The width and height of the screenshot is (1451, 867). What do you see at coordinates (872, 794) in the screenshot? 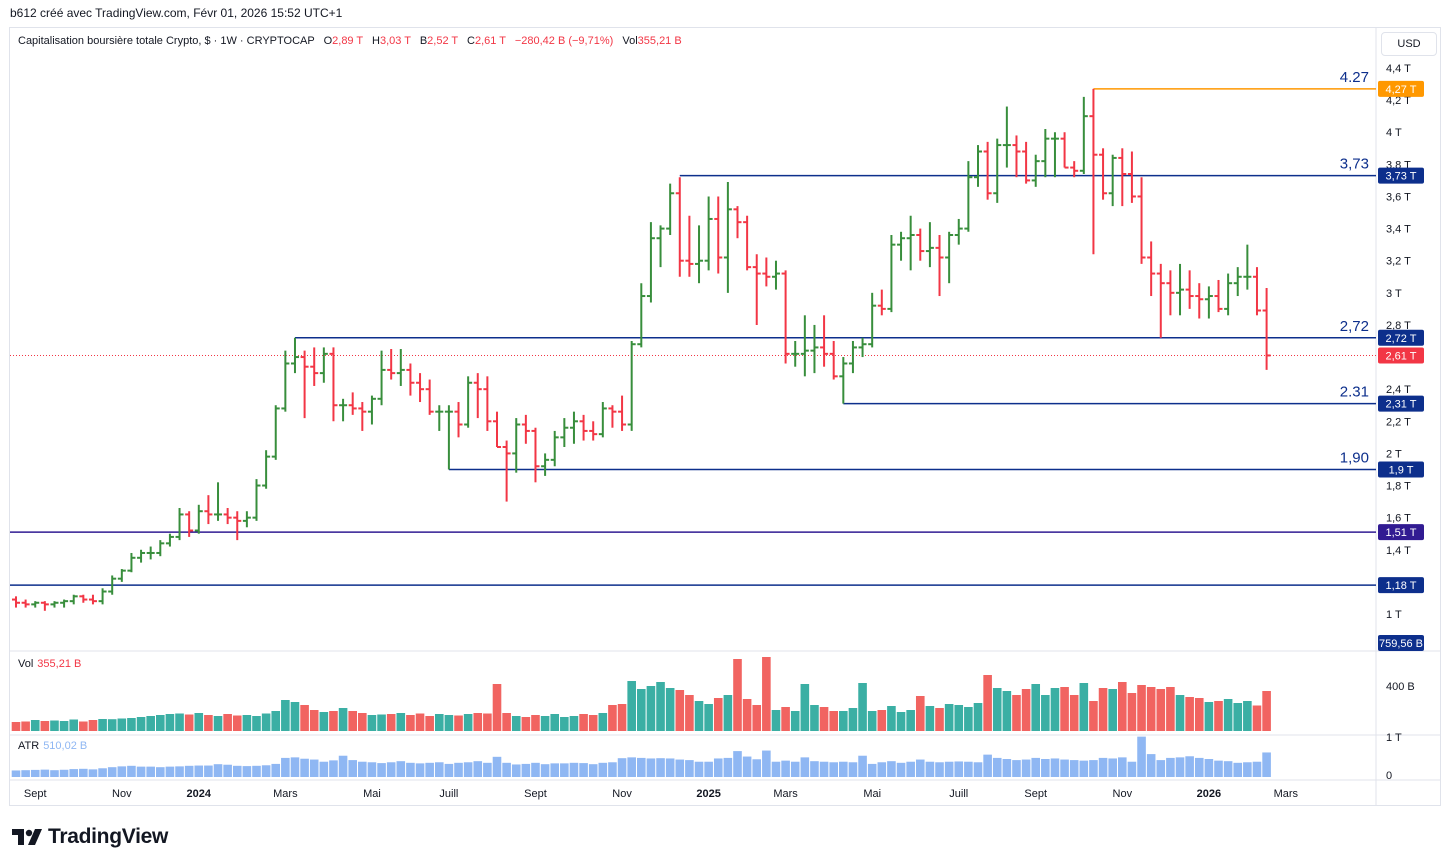
I see `x-tick-label: Mai` at bounding box center [872, 794].